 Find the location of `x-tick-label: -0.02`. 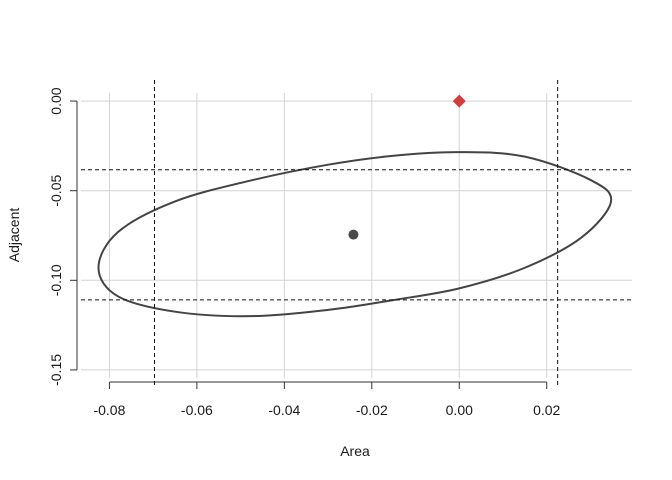

x-tick-label: -0.02 is located at coordinates (372, 410).